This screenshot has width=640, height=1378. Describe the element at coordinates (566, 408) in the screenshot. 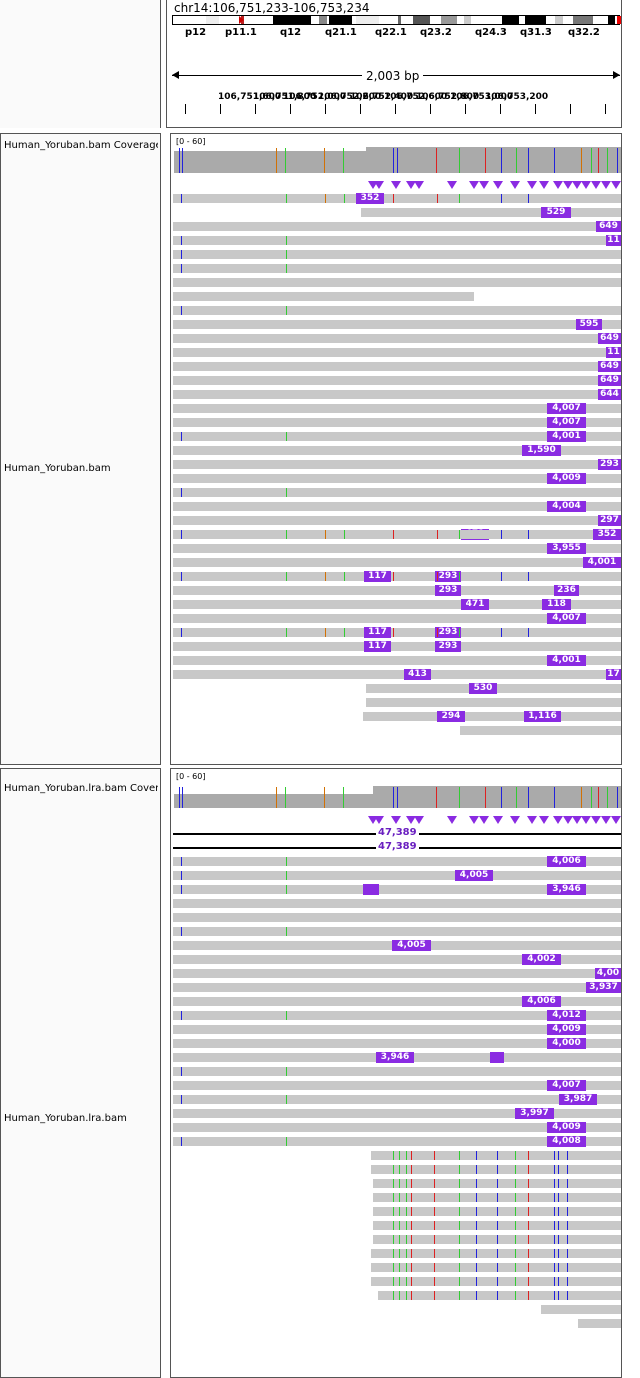

I see `insertion-label: 4,007` at that location.